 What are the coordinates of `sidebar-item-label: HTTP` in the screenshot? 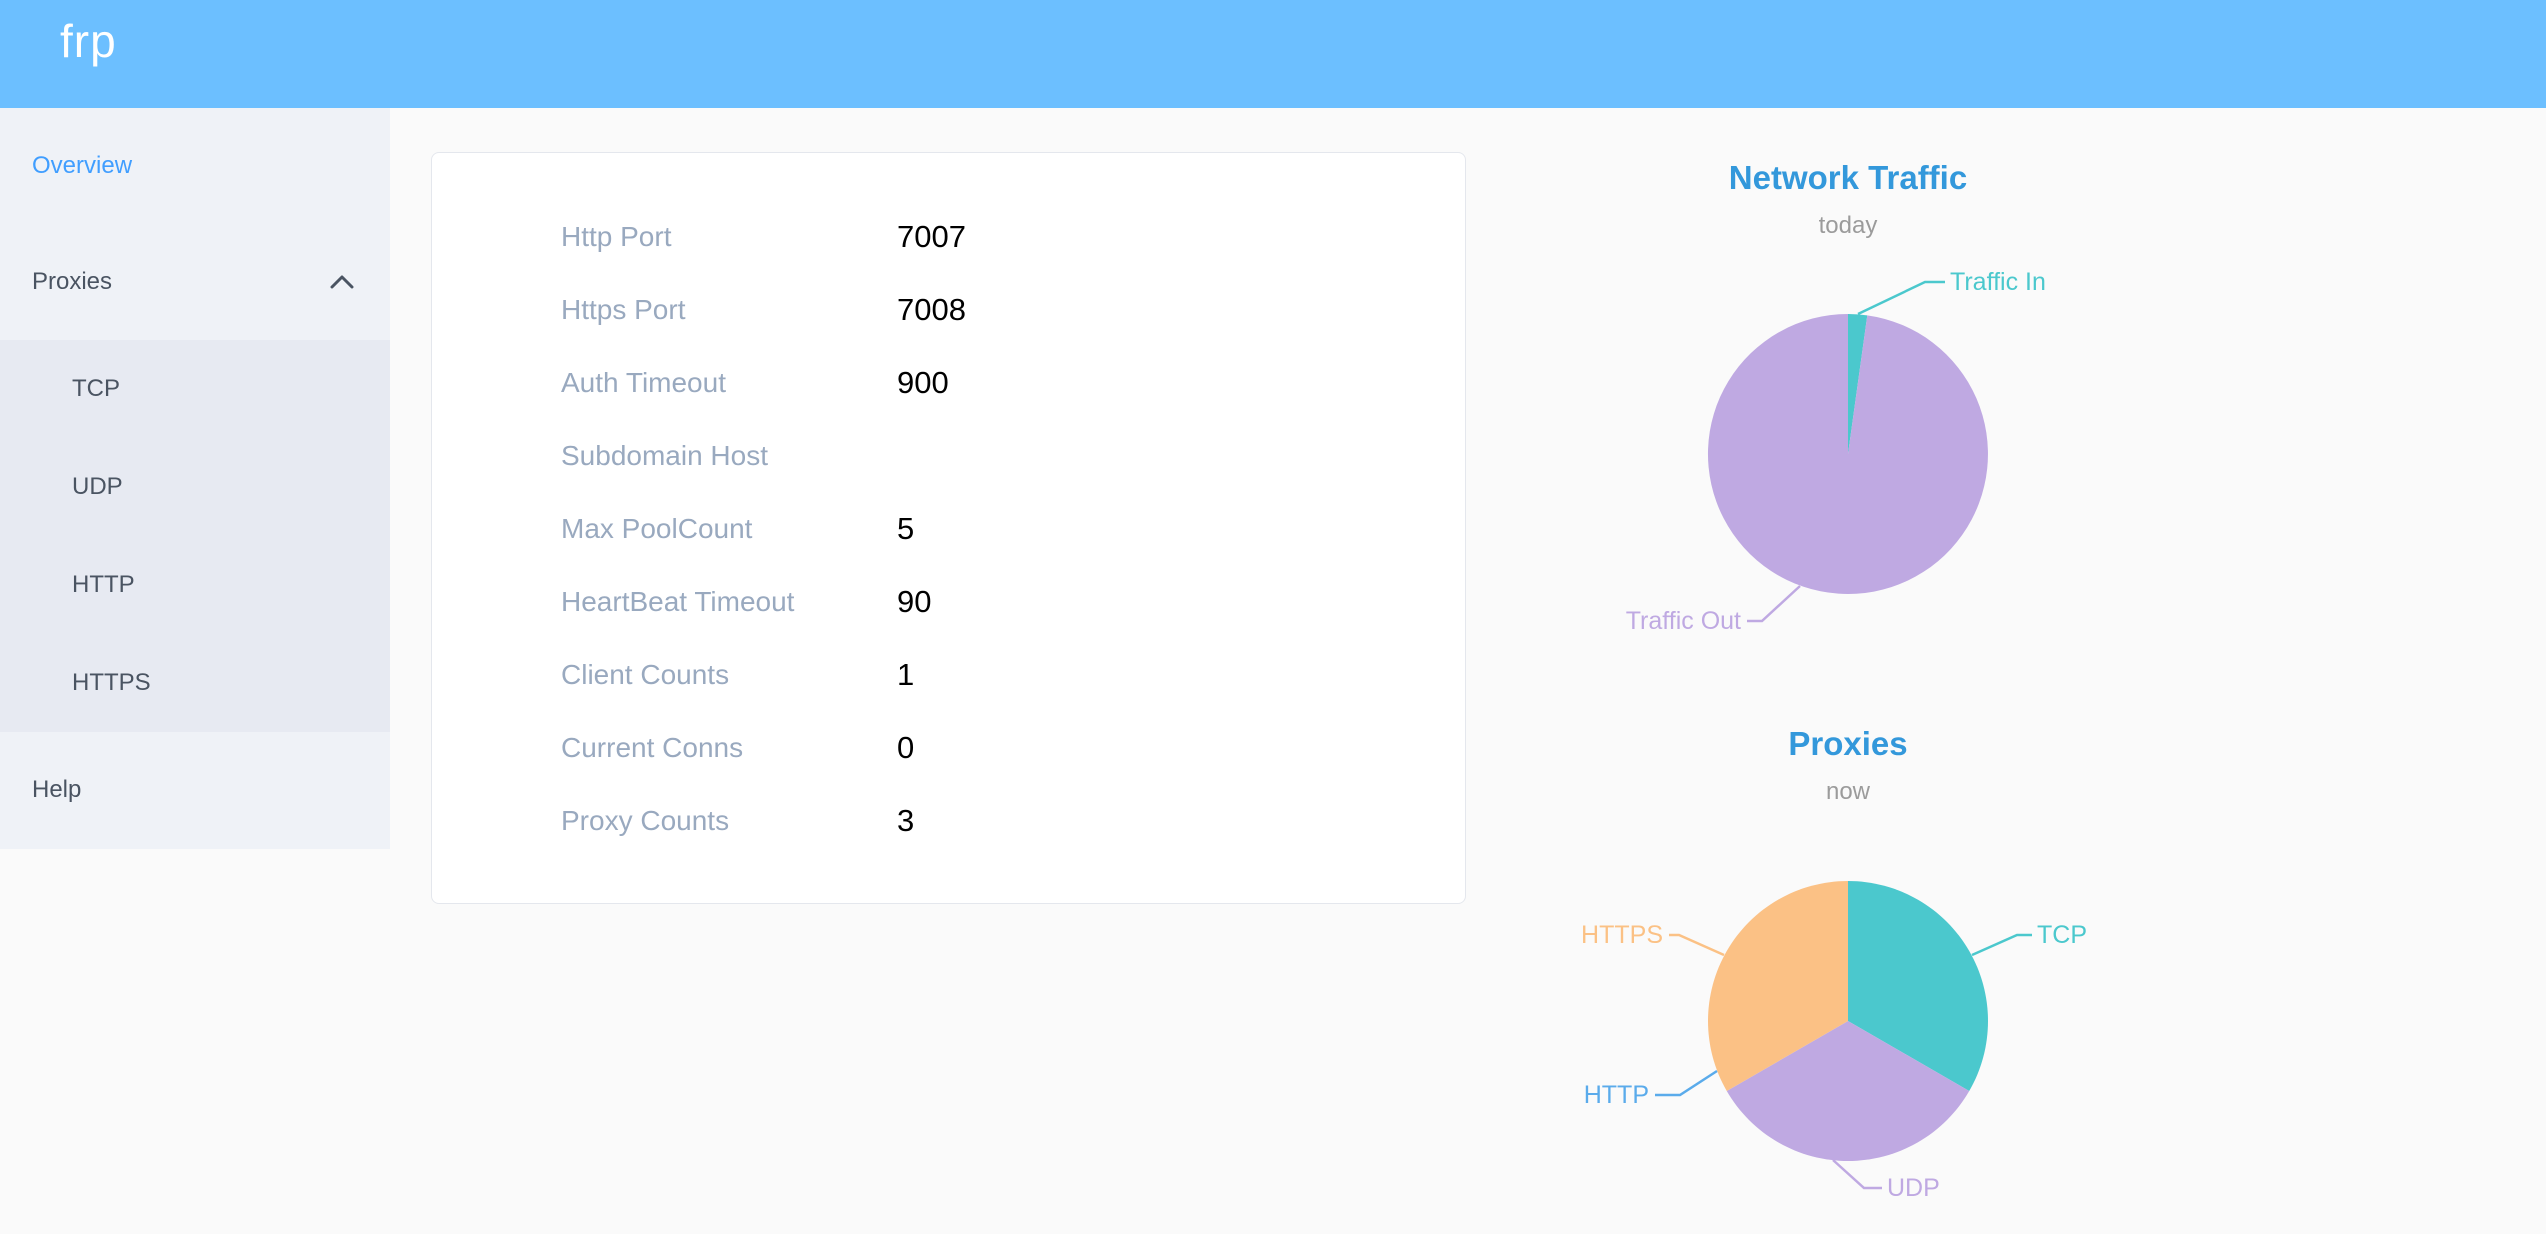 It's located at (103, 584).